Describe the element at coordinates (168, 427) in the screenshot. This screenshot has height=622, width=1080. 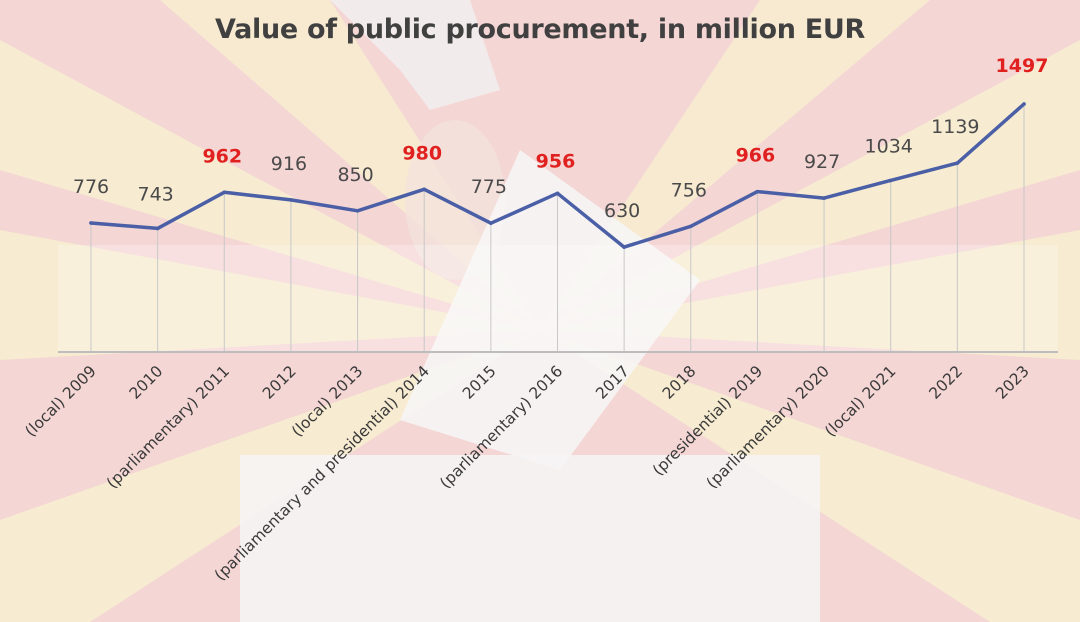
I see `x-tick-label: (parliamentary) 2011` at that location.